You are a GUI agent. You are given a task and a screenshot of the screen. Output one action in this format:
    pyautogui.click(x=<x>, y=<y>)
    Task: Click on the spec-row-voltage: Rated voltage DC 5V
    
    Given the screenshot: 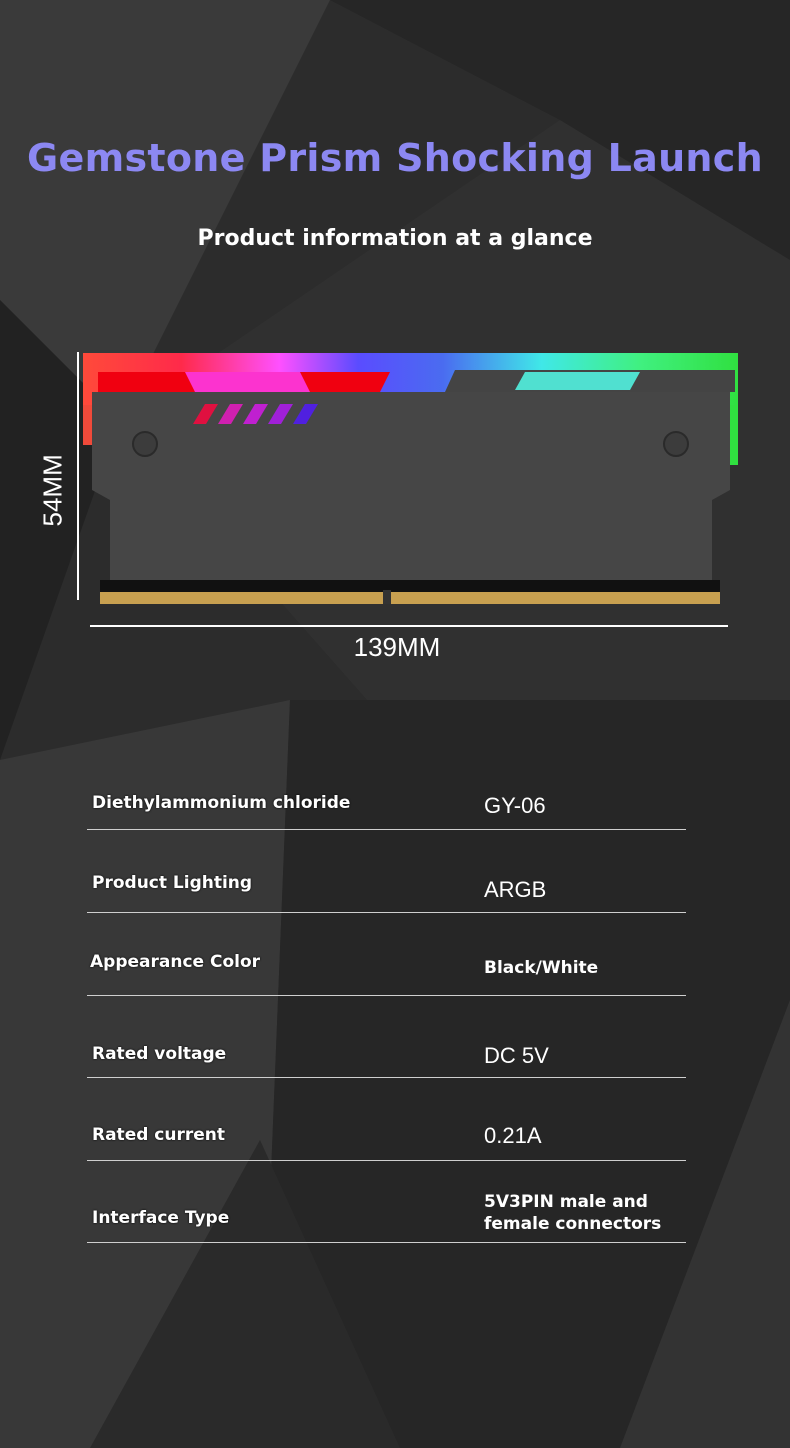 What is the action you would take?
    pyautogui.click(x=386, y=1036)
    